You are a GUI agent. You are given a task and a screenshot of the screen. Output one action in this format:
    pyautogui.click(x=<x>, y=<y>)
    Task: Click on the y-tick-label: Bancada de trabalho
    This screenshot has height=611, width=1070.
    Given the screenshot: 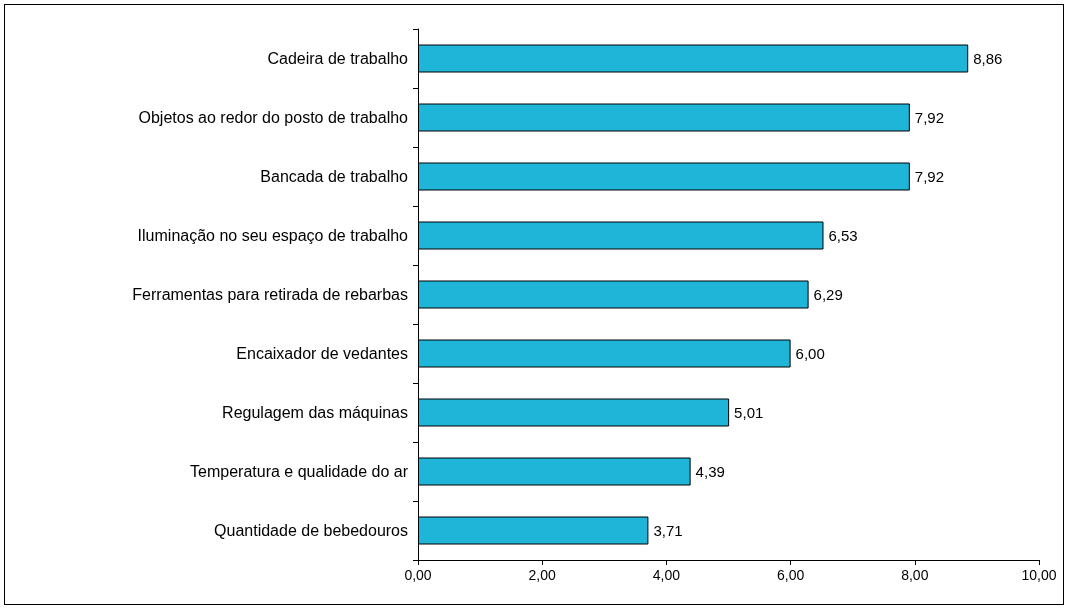 What is the action you would take?
    pyautogui.click(x=334, y=176)
    